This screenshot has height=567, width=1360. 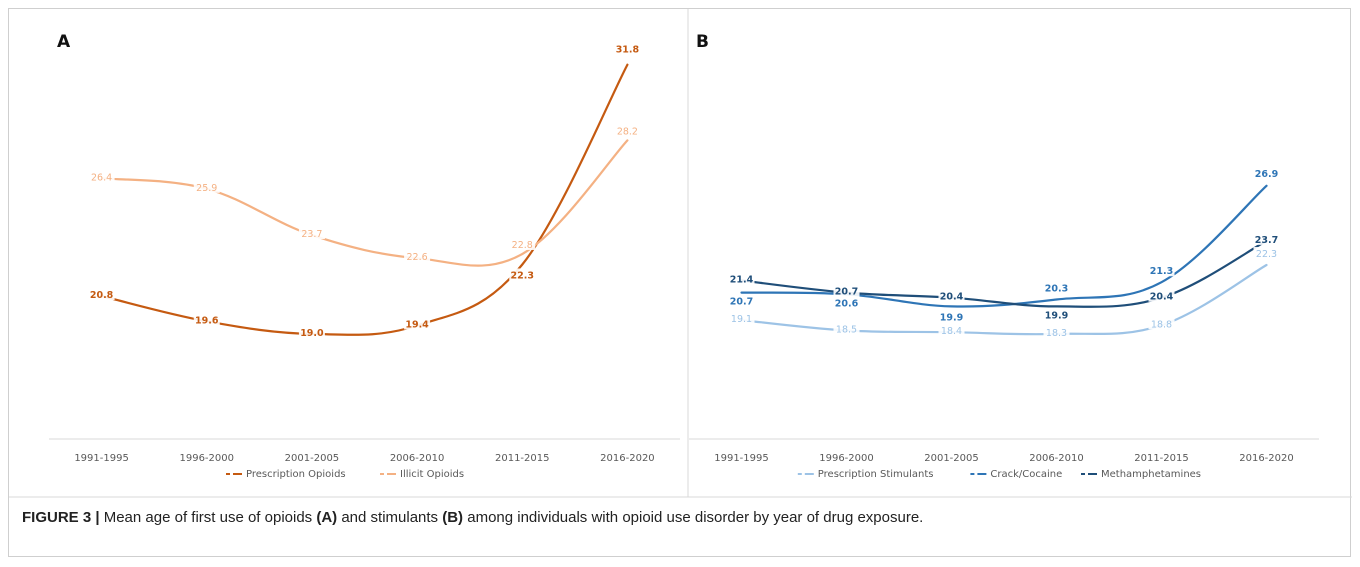 What do you see at coordinates (61, 517) in the screenshot?
I see `caption-lead: FIGURE 3 |` at bounding box center [61, 517].